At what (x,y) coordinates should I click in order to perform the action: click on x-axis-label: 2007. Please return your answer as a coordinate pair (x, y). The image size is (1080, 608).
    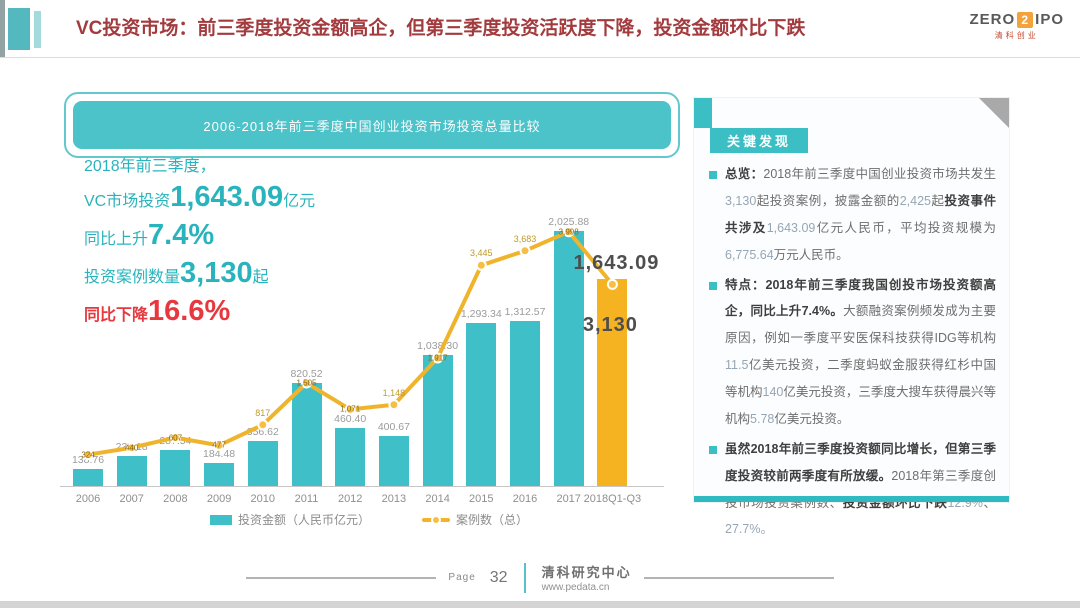
    Looking at the image, I should click on (131, 499).